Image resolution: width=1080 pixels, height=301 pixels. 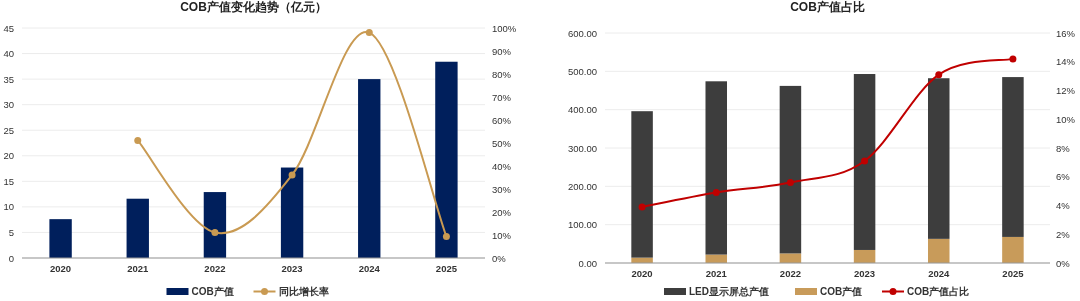 I want to click on y-tick-label: 35, so click(x=8, y=79).